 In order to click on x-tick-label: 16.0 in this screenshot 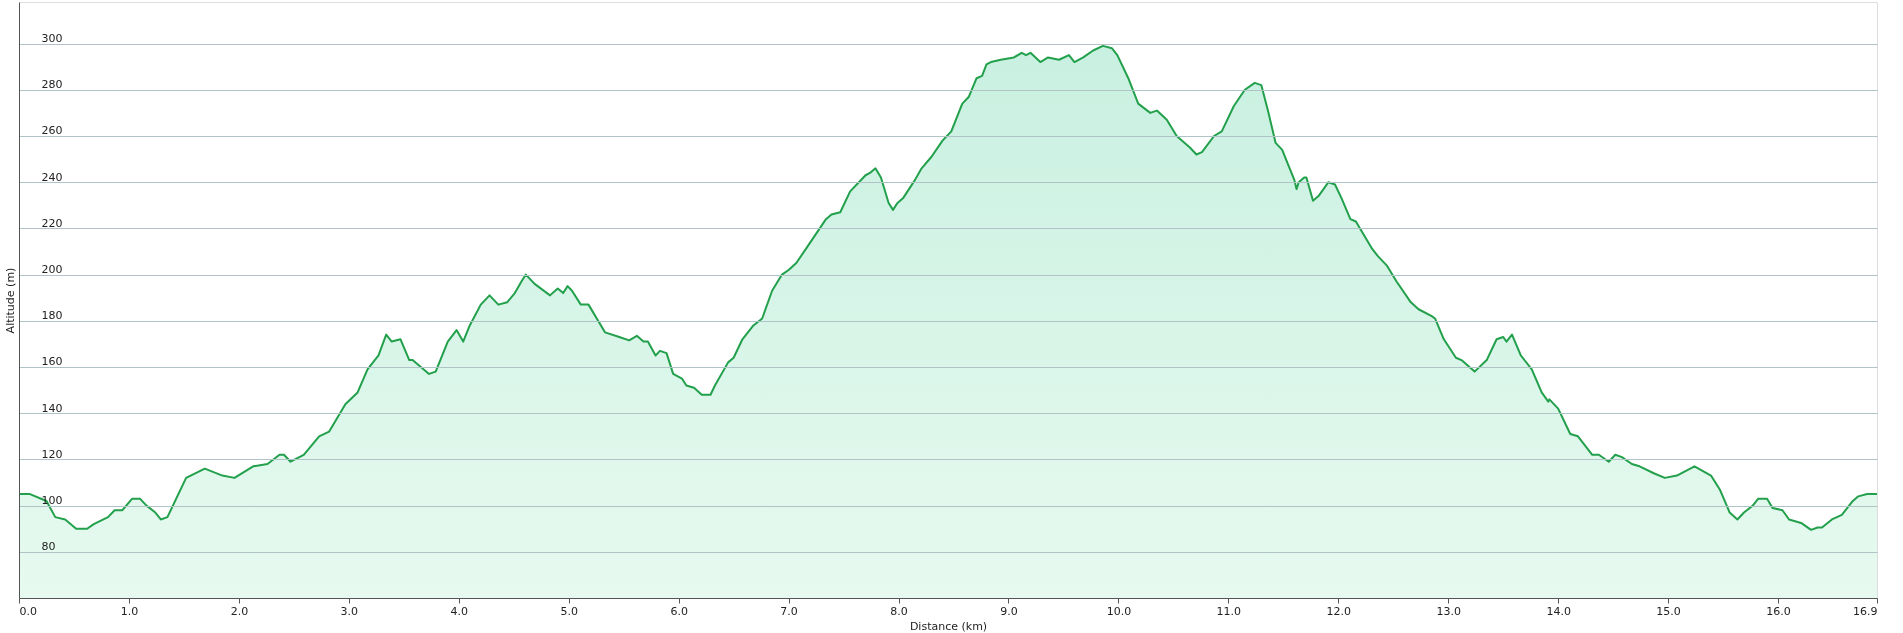, I will do `click(1778, 611)`.